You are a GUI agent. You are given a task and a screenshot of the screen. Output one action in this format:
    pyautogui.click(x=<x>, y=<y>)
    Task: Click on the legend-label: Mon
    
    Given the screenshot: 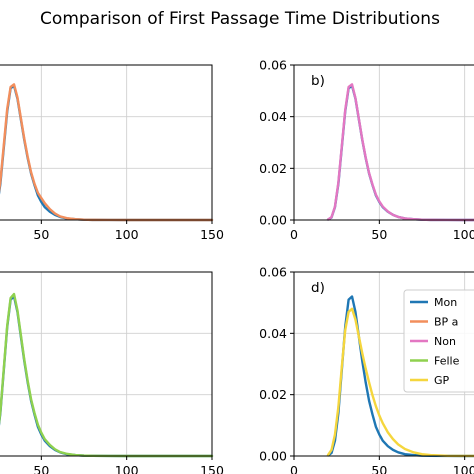 What is the action you would take?
    pyautogui.click(x=445, y=302)
    